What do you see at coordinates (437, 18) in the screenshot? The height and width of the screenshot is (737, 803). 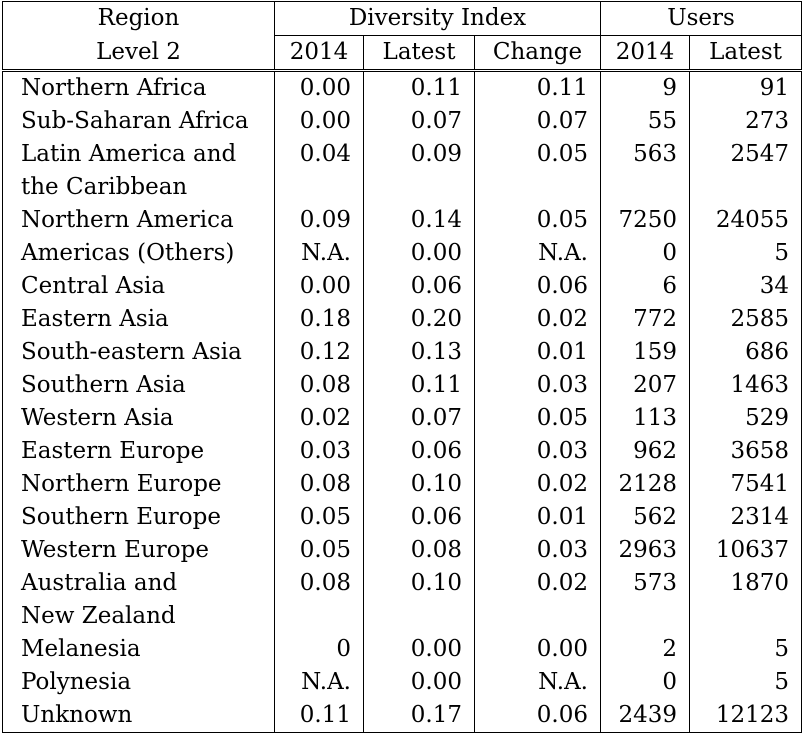 I see `diversity-index-header: Diversity Index` at bounding box center [437, 18].